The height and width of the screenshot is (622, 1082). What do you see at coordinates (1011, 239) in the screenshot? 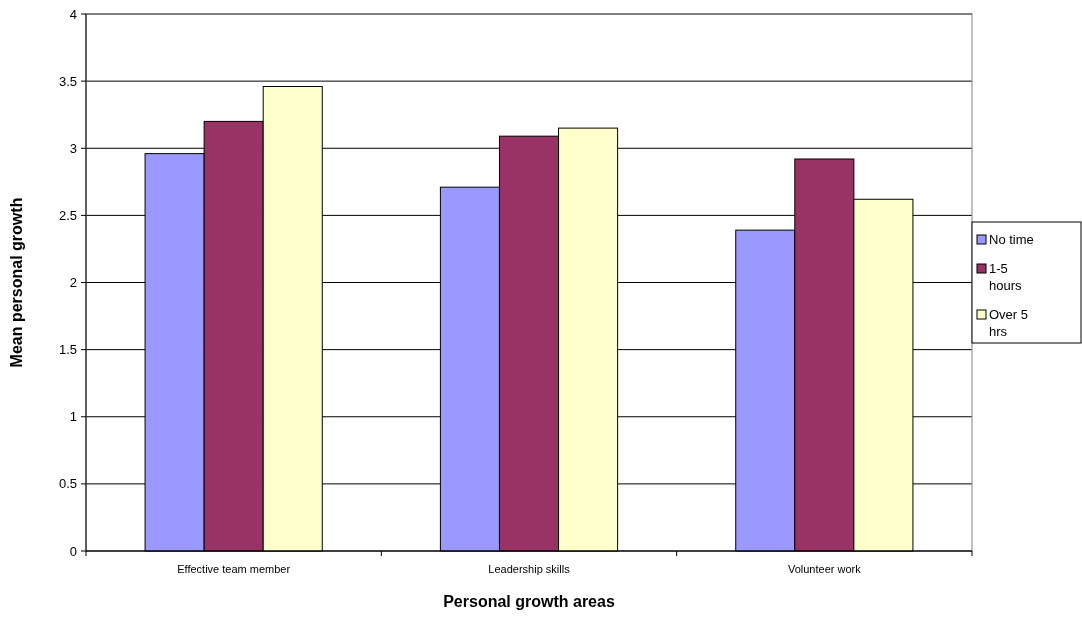
I see `legend-label: No time` at bounding box center [1011, 239].